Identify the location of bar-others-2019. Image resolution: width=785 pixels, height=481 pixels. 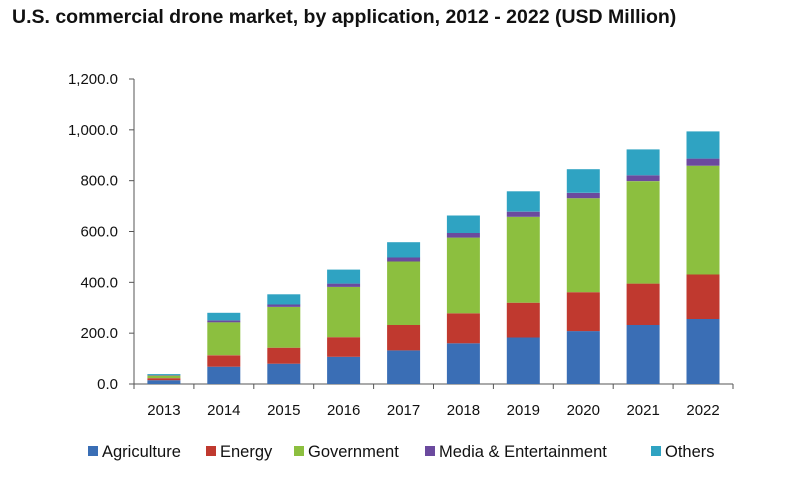
(523, 201).